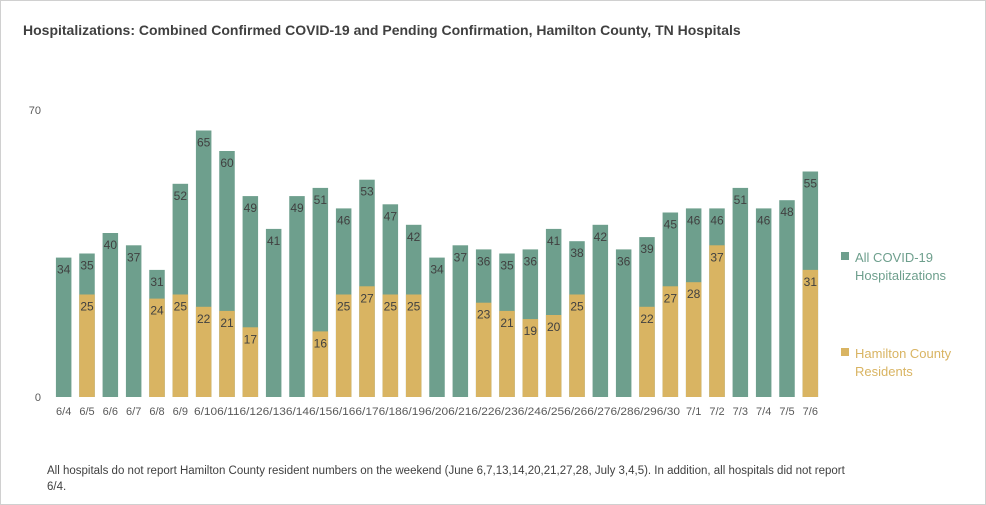  I want to click on data-label-all-6-22: 36, so click(484, 261).